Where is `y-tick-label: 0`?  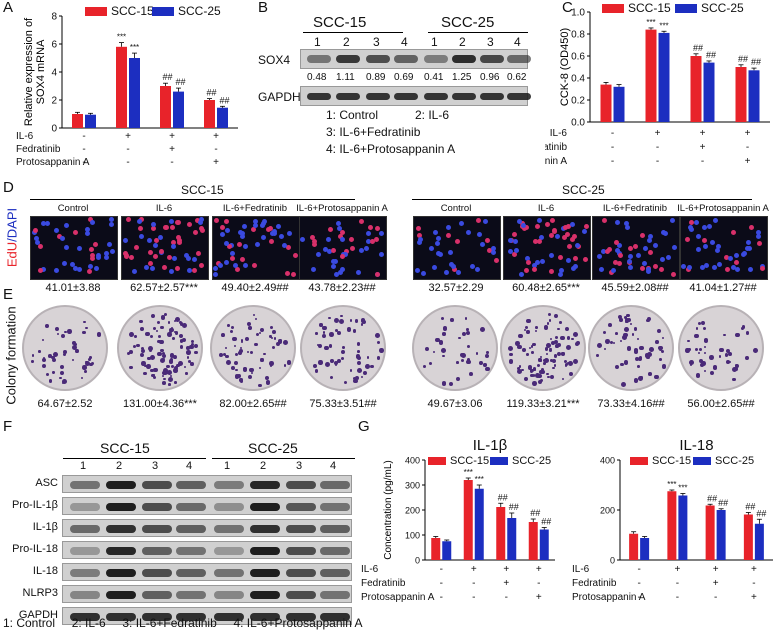
y-tick-label: 0 is located at coordinates (612, 561).